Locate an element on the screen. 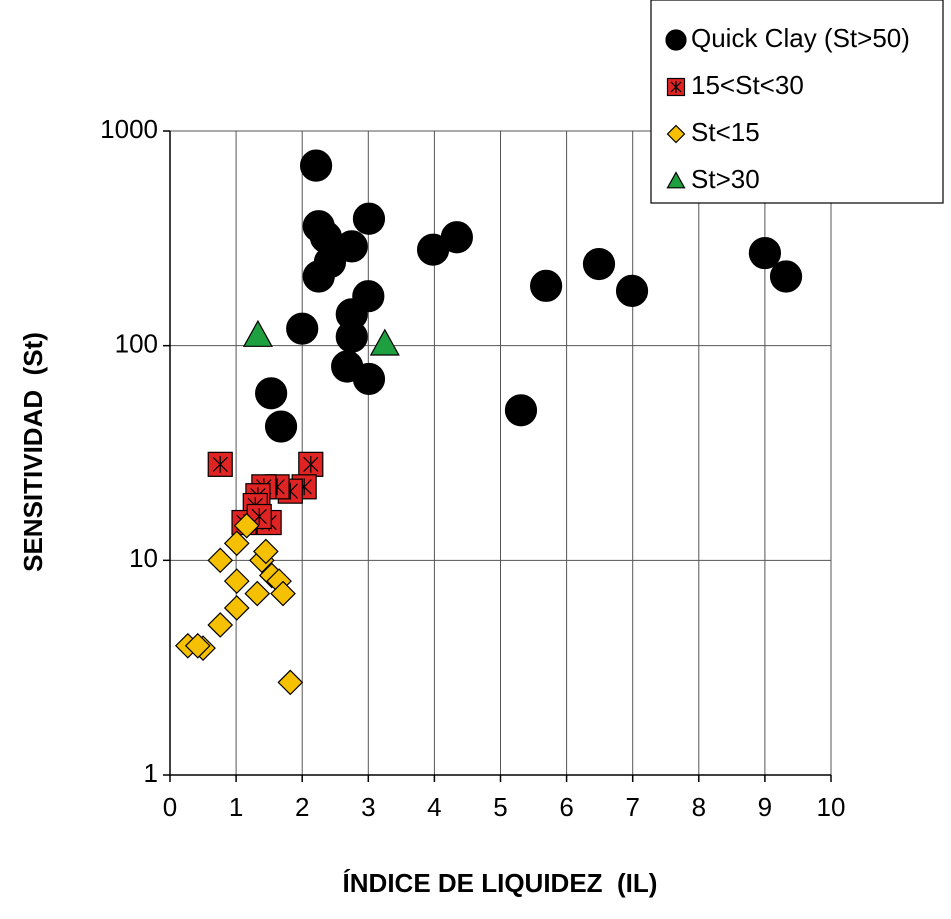 The image size is (951, 919). x-tick-label: 6 is located at coordinates (566, 807).